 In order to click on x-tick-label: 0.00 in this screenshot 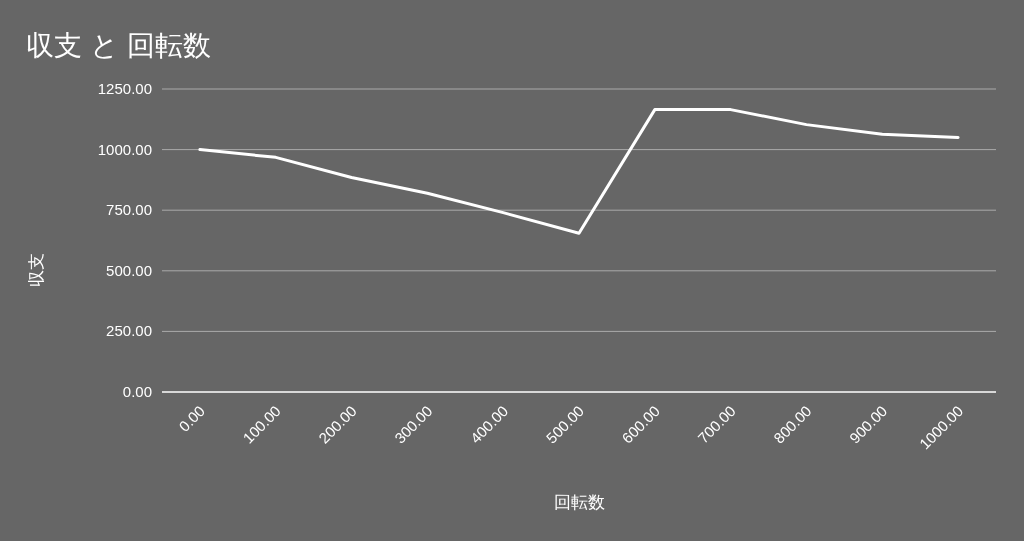, I will do `click(192, 418)`.